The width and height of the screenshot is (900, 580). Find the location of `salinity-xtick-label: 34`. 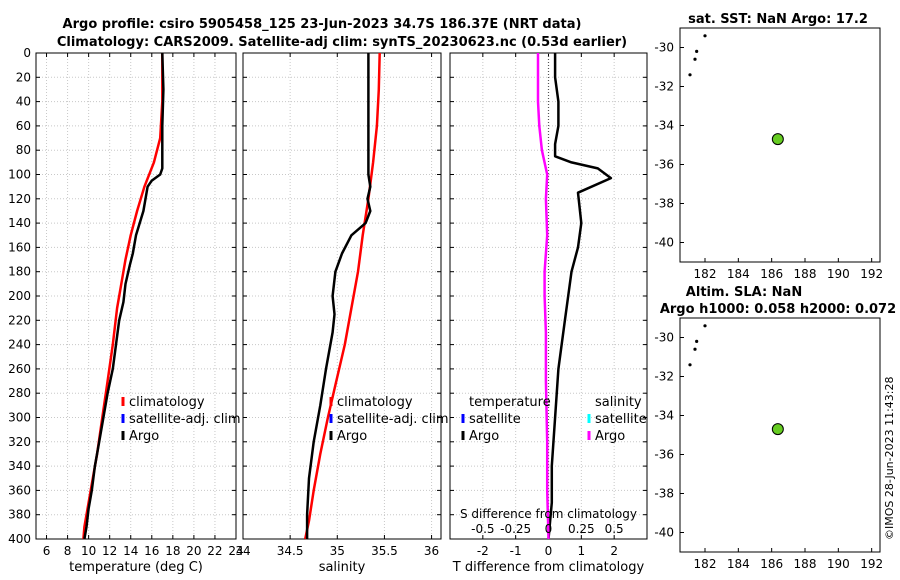

salinity-xtick-label: 34 is located at coordinates (242, 551).